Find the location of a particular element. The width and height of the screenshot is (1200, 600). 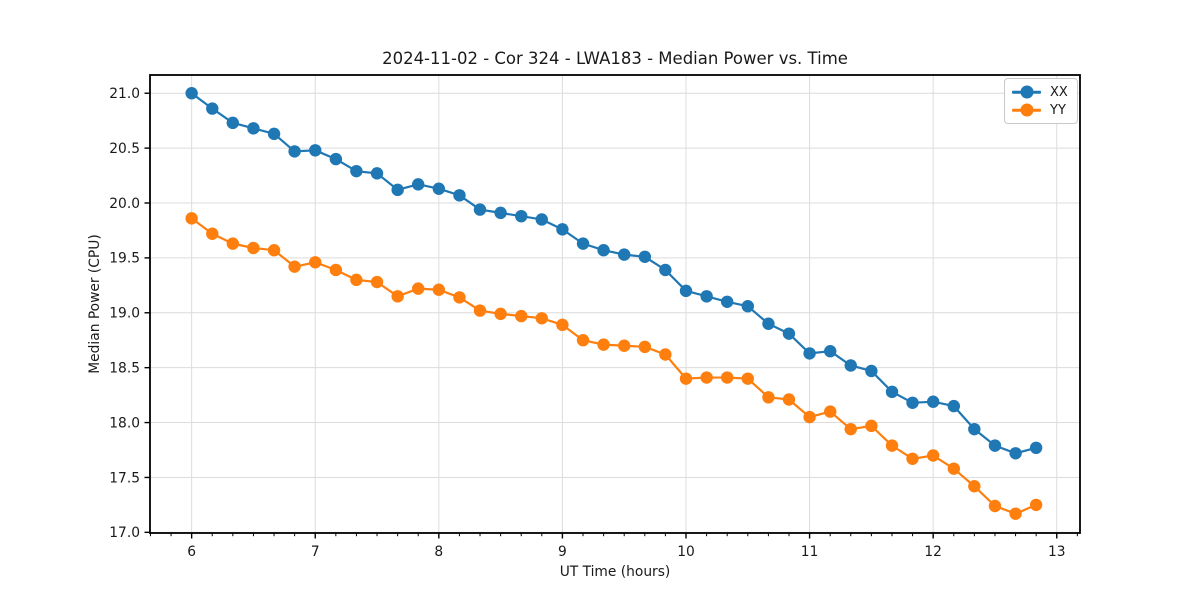

x-tick-label: 12 is located at coordinates (933, 552).